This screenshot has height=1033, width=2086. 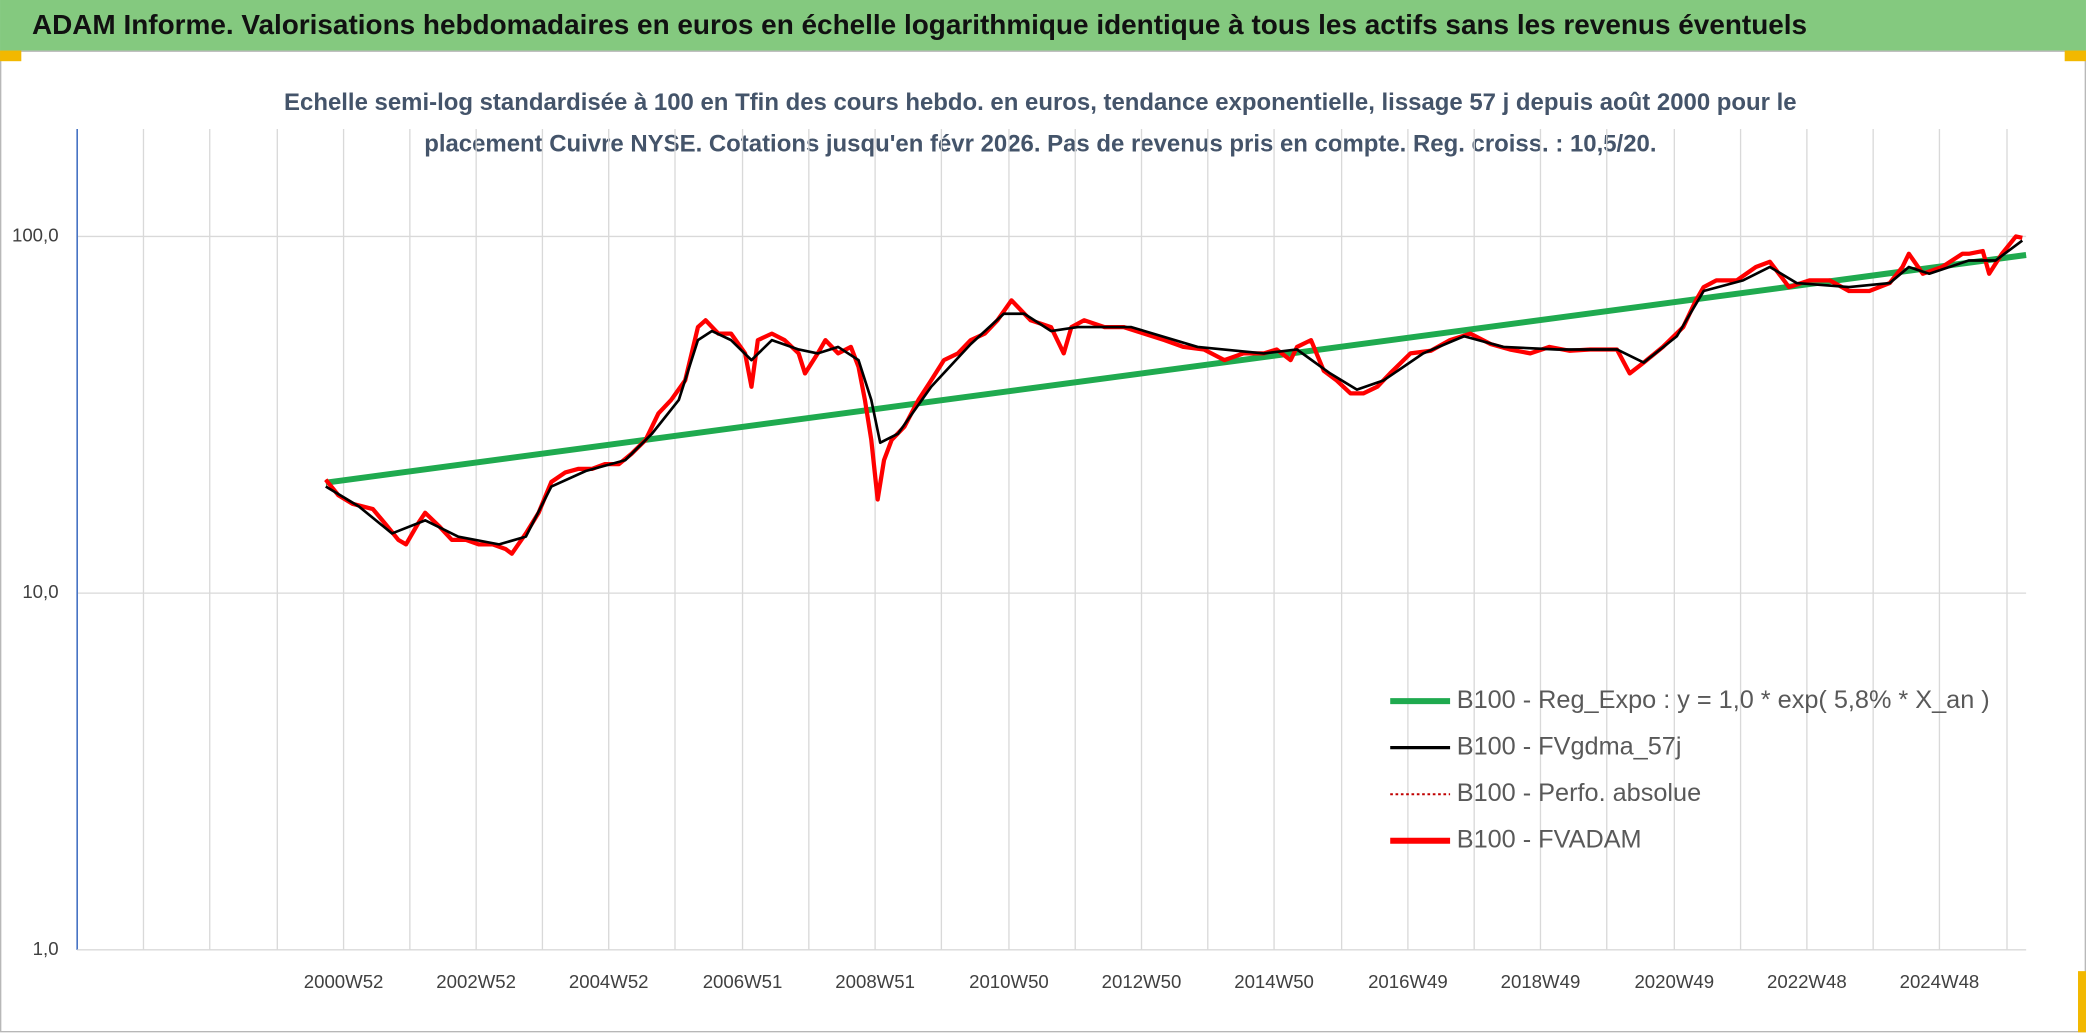 I want to click on x-tick-label: 2002W52, so click(x=476, y=981).